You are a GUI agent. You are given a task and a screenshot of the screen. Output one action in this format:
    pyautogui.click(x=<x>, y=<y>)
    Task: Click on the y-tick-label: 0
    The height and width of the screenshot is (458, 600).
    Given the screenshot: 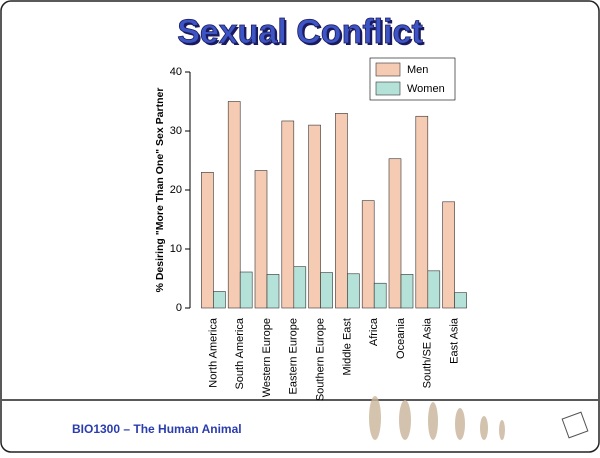 What is the action you would take?
    pyautogui.click(x=179, y=308)
    